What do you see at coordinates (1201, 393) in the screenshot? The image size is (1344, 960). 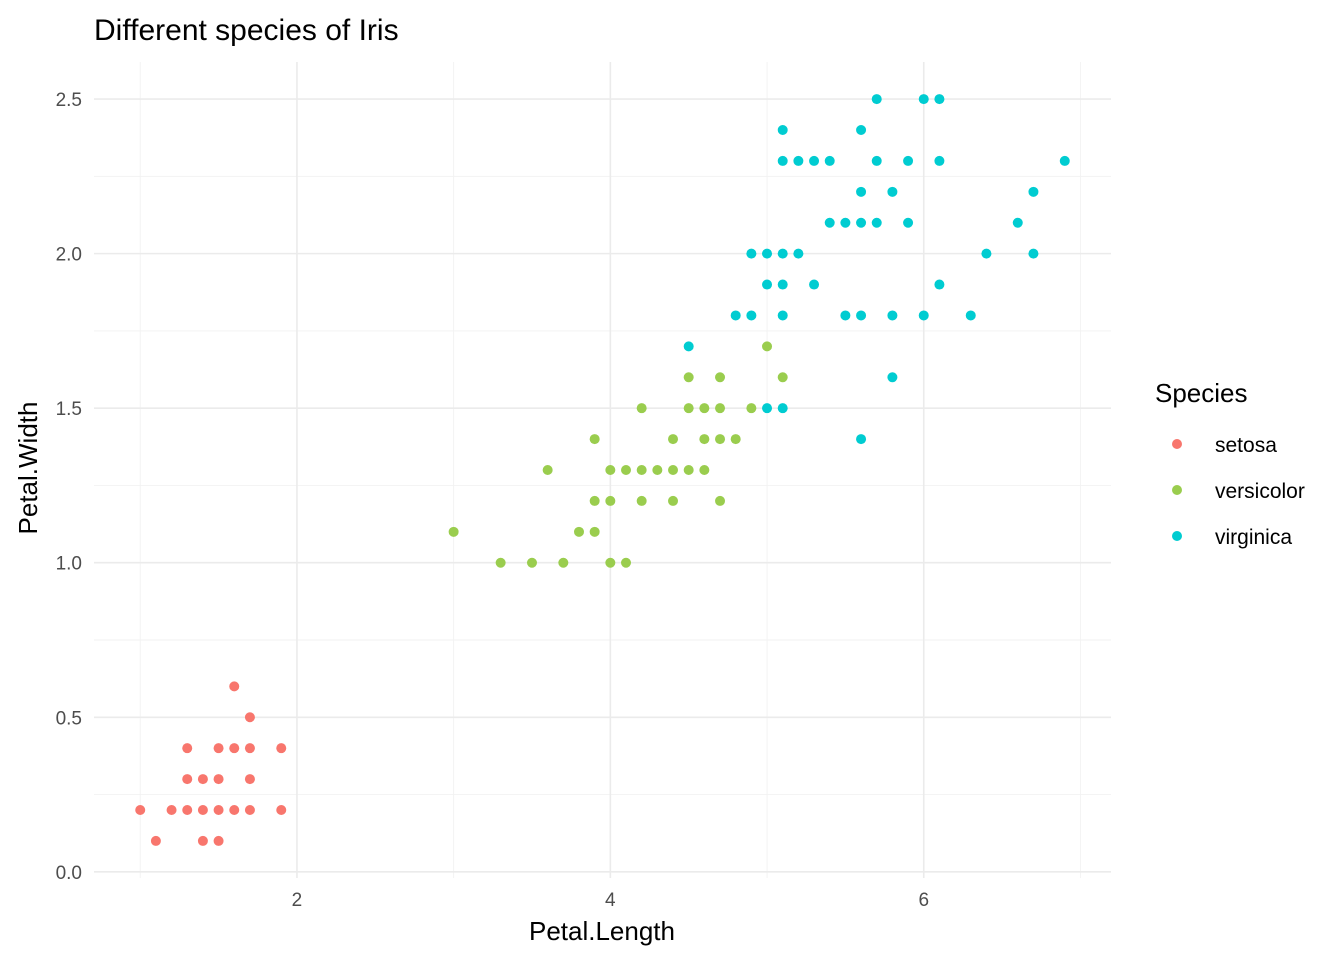 I see `legend-title: Species` at bounding box center [1201, 393].